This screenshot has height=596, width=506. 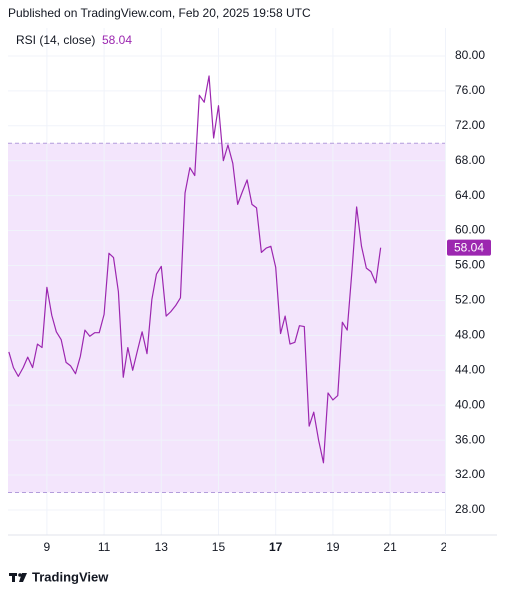 I want to click on y-tick-label: 72.00, so click(x=470, y=125).